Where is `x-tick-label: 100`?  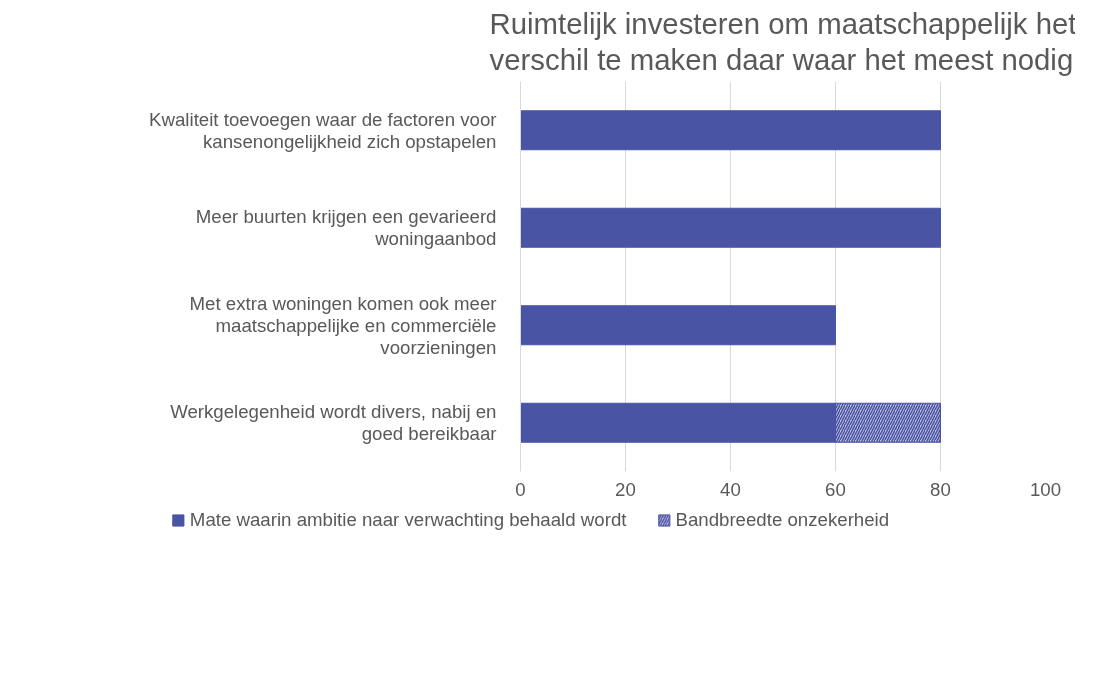 x-tick-label: 100 is located at coordinates (1045, 489).